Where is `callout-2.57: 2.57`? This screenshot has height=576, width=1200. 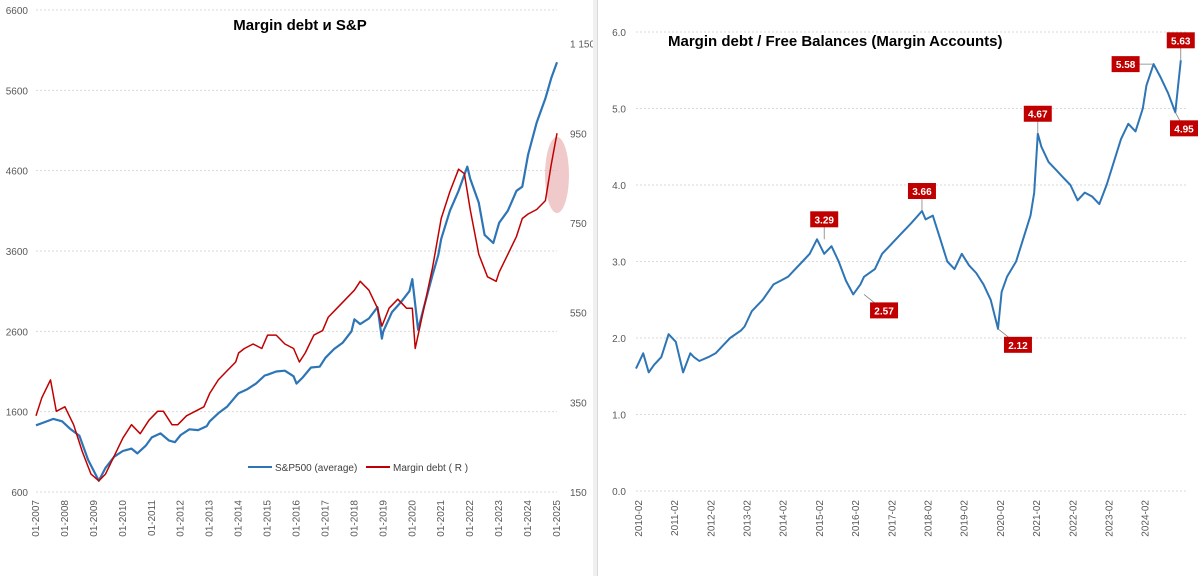 callout-2.57: 2.57 is located at coordinates (881, 306).